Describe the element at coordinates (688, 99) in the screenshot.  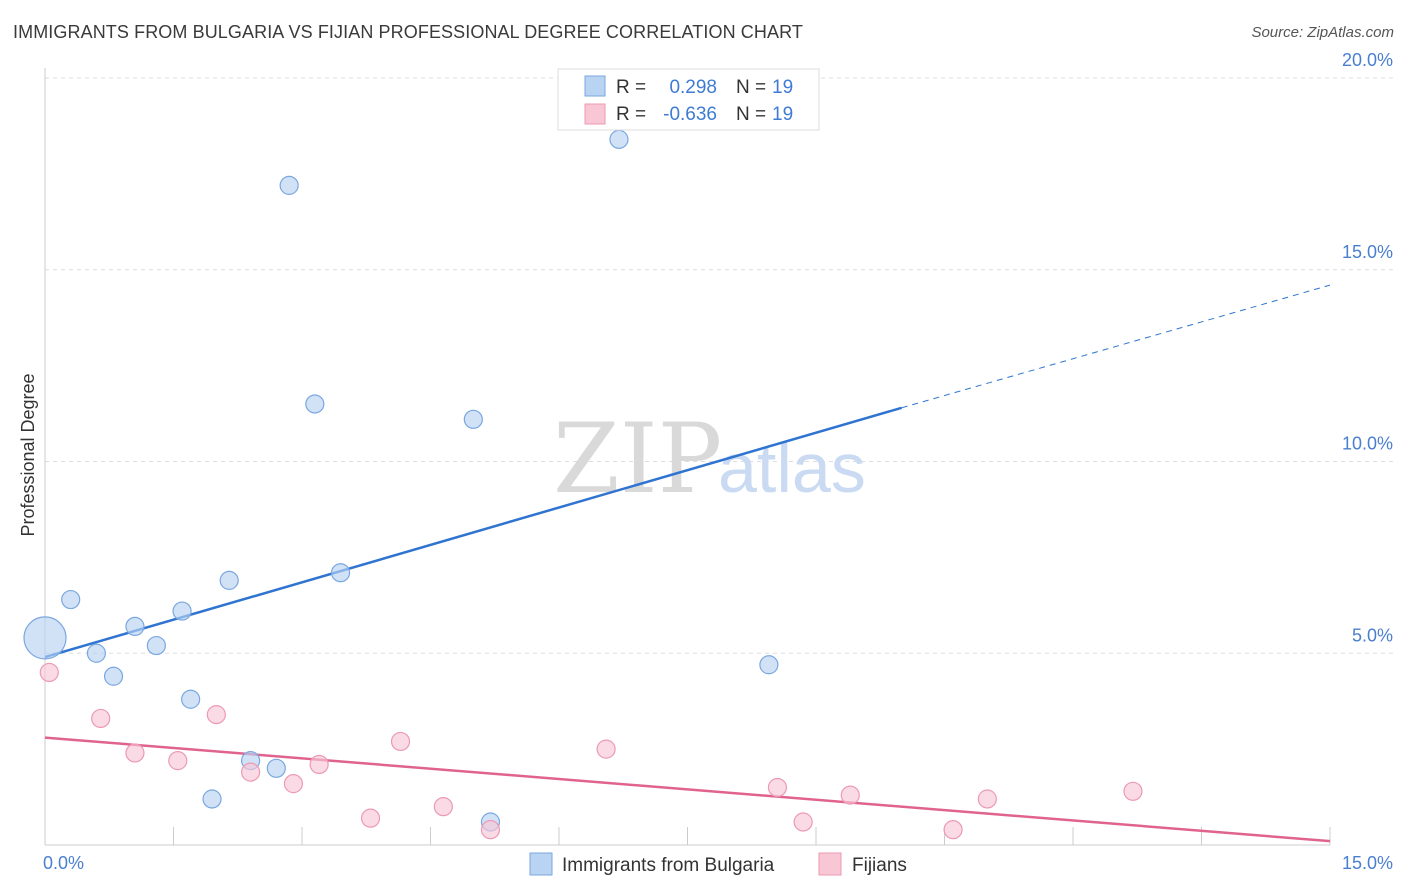
I see `top-legend: R = 0.298 N = 19 R = -0.636 N = 19` at that location.